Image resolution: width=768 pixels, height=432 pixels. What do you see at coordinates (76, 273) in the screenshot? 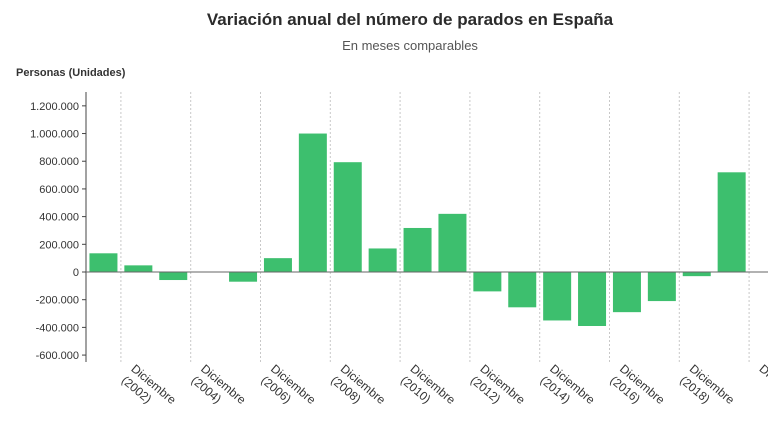
I see `y-tick-label: 0` at bounding box center [76, 273].